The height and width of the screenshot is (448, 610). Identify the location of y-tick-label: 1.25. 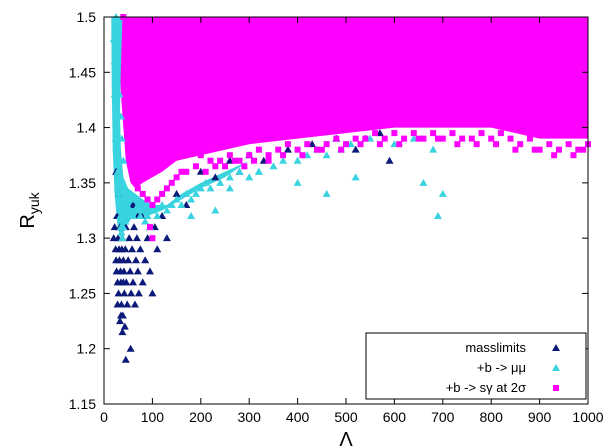
(82, 293).